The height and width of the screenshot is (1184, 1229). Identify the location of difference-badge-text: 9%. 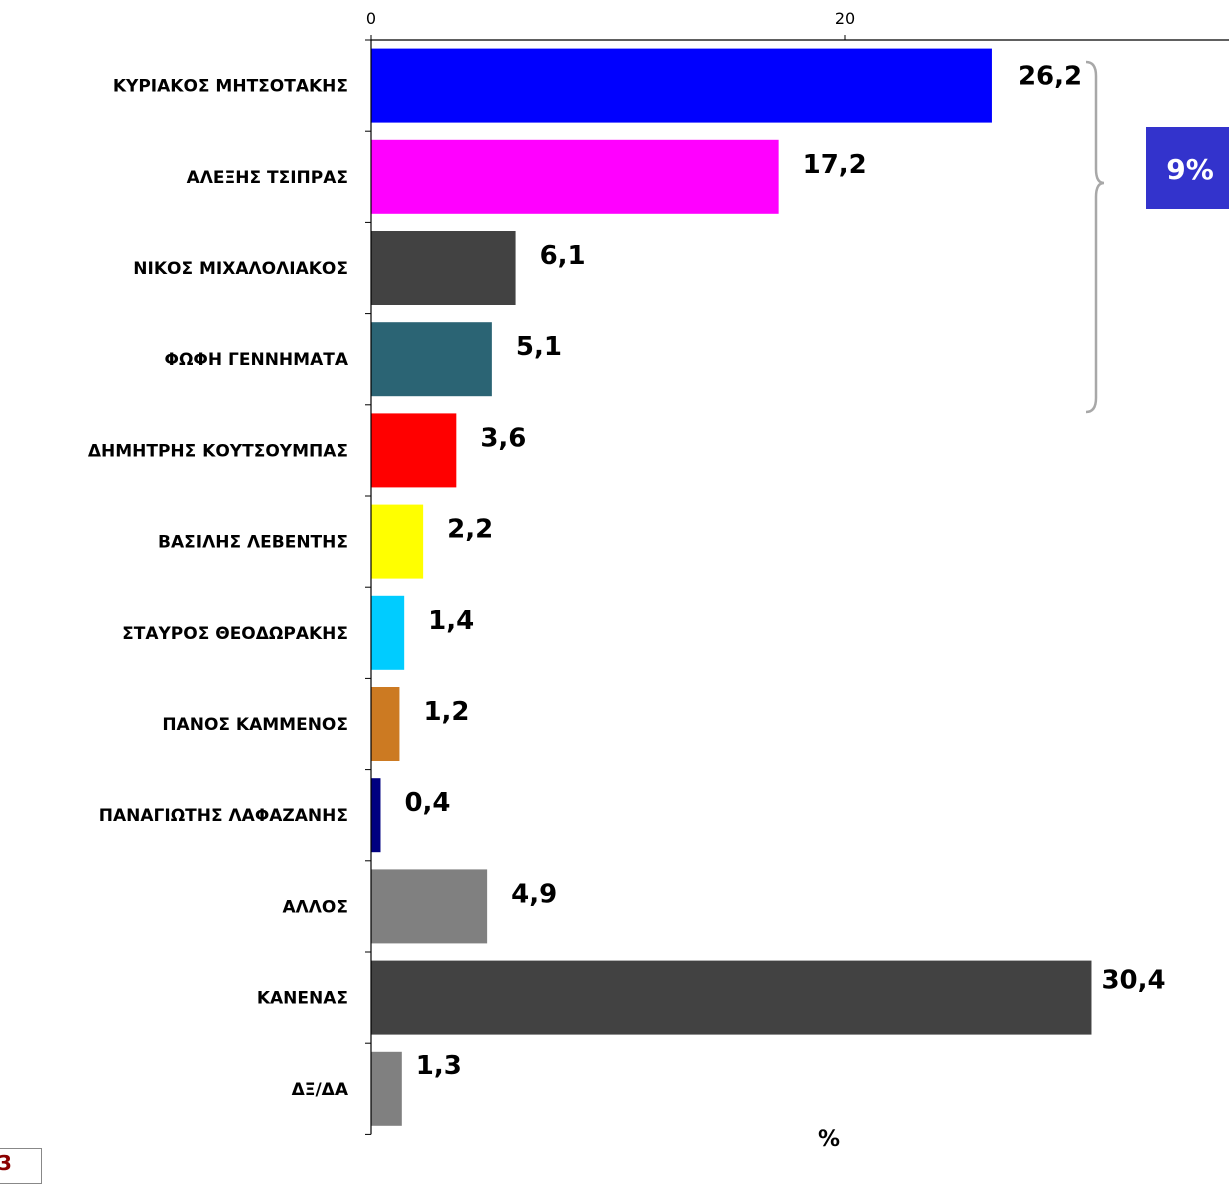
(1190, 169).